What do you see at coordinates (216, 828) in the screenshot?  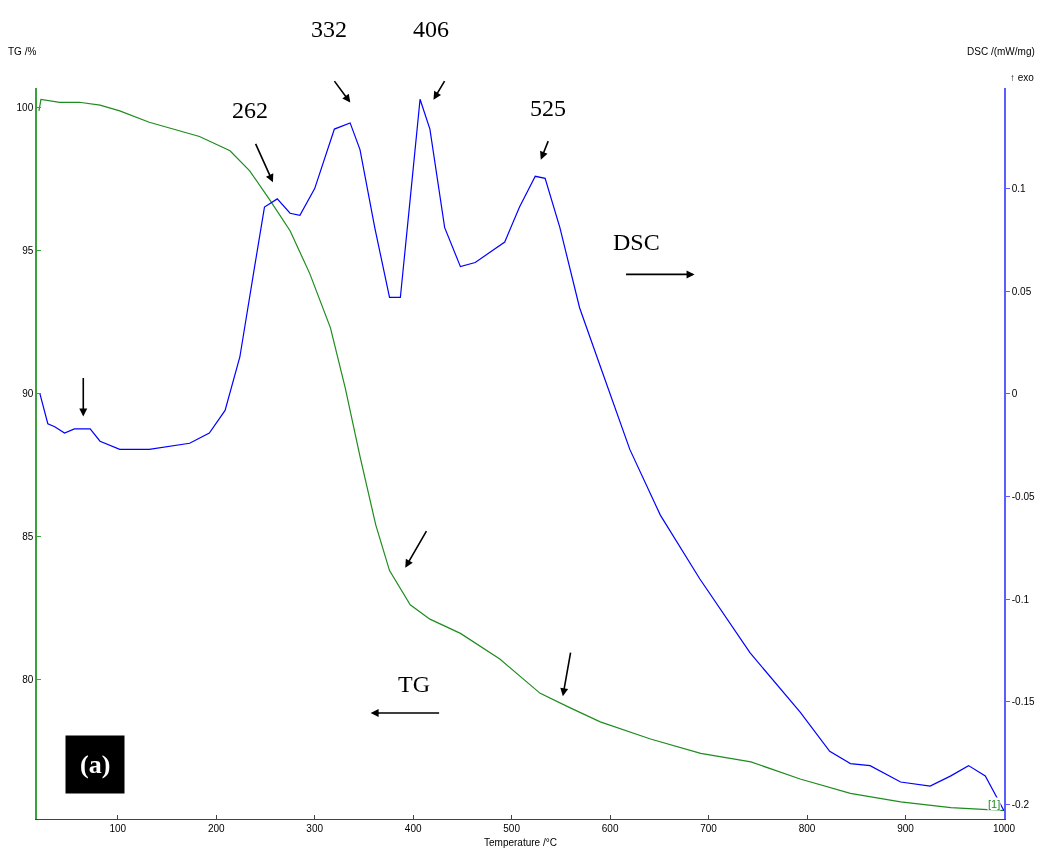 I see `x-tick-label: 200` at bounding box center [216, 828].